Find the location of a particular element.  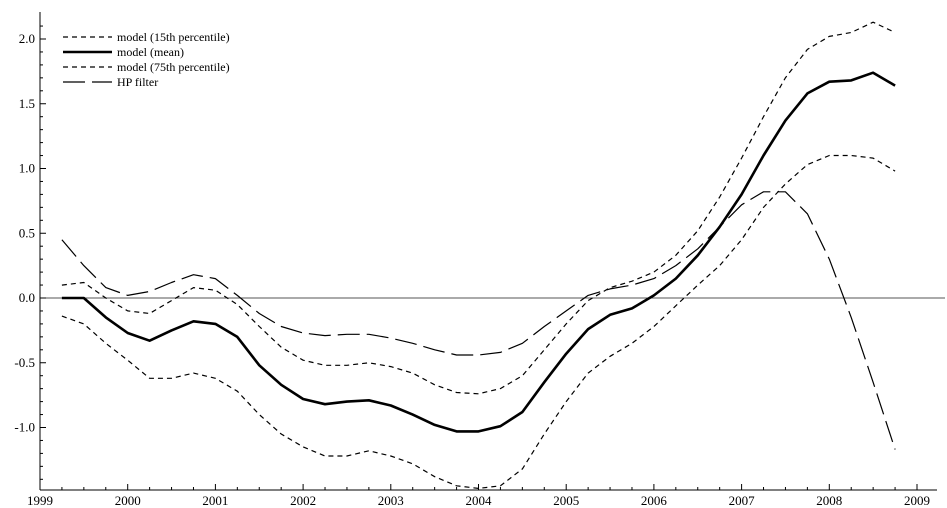

x-tick-label: 2006 is located at coordinates (654, 500).